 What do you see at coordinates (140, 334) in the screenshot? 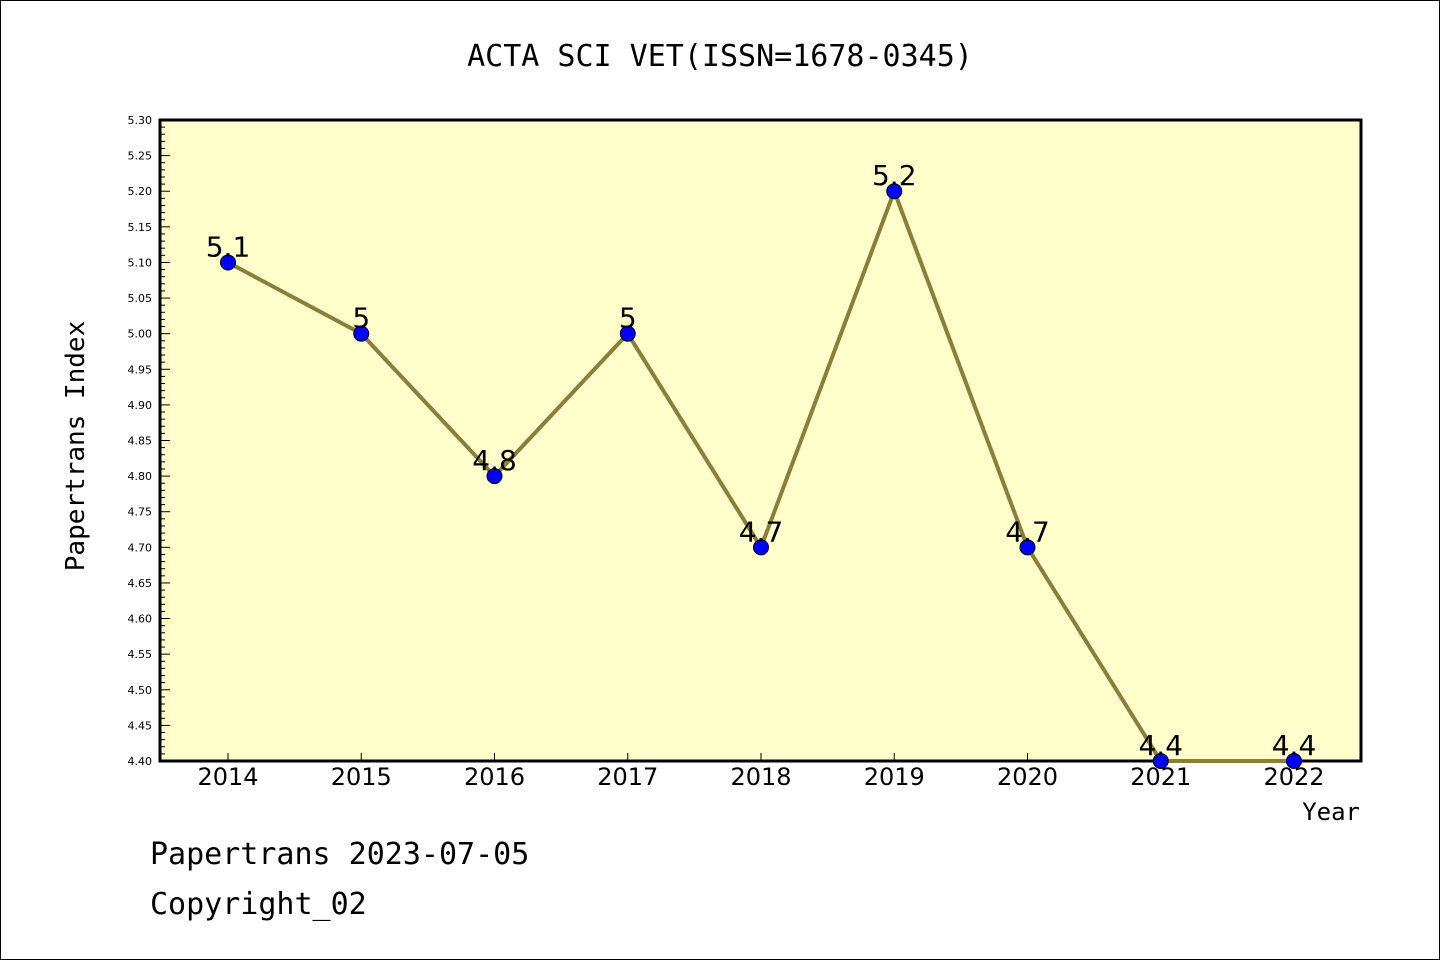
I see `y-tick-label: 5.00` at bounding box center [140, 334].